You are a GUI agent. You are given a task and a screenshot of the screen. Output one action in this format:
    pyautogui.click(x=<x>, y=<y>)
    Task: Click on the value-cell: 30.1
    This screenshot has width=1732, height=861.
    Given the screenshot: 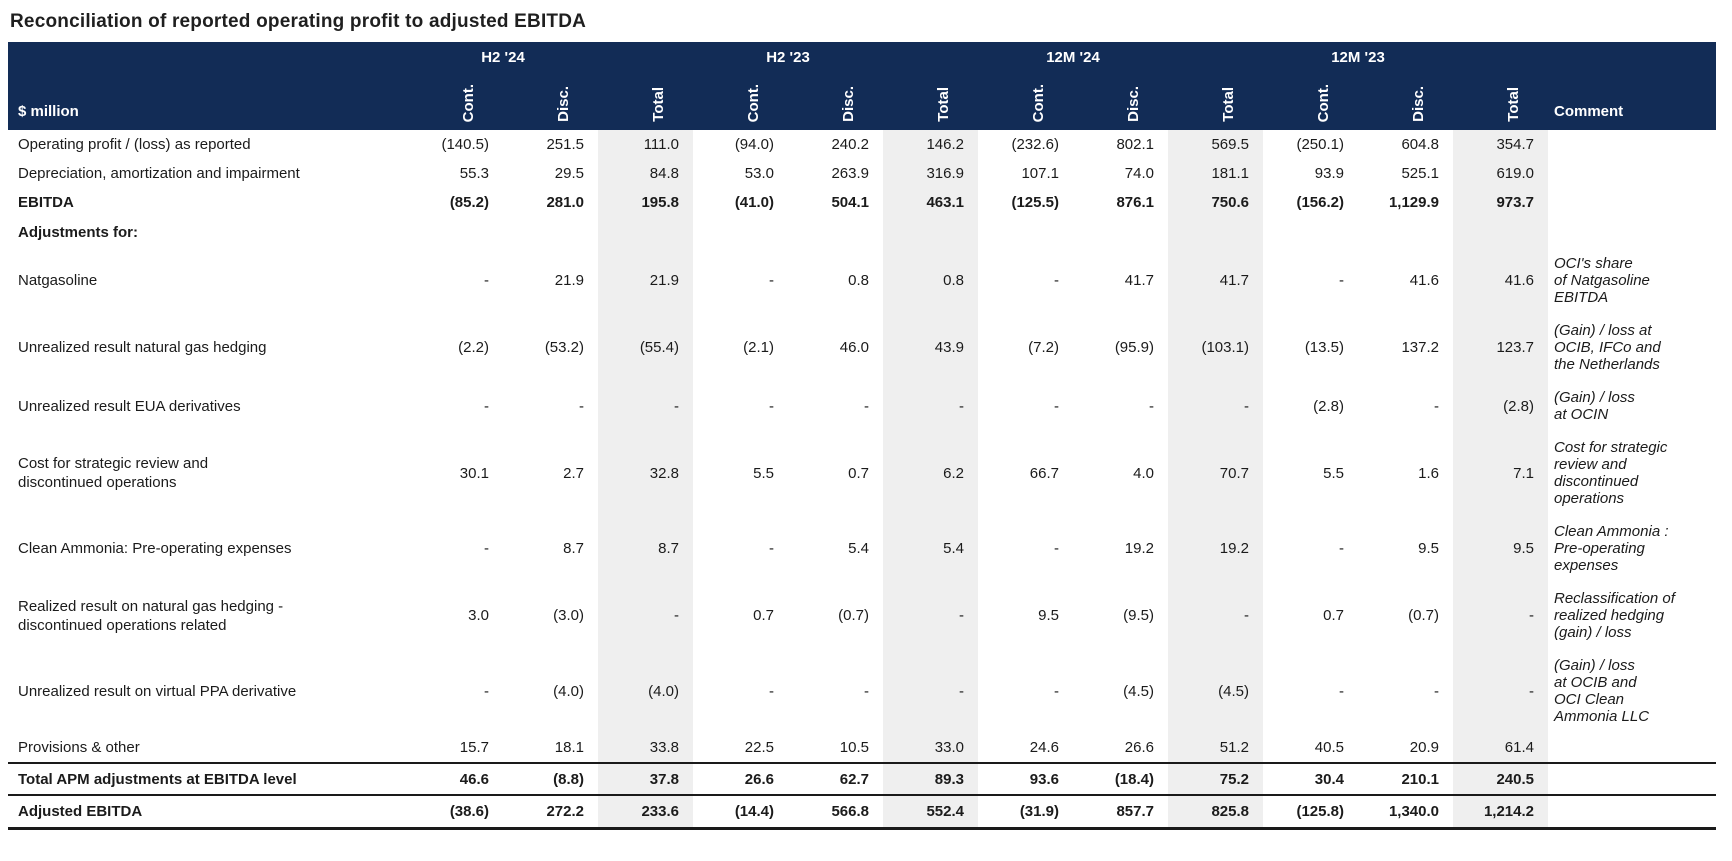 What is the action you would take?
    pyautogui.click(x=474, y=473)
    